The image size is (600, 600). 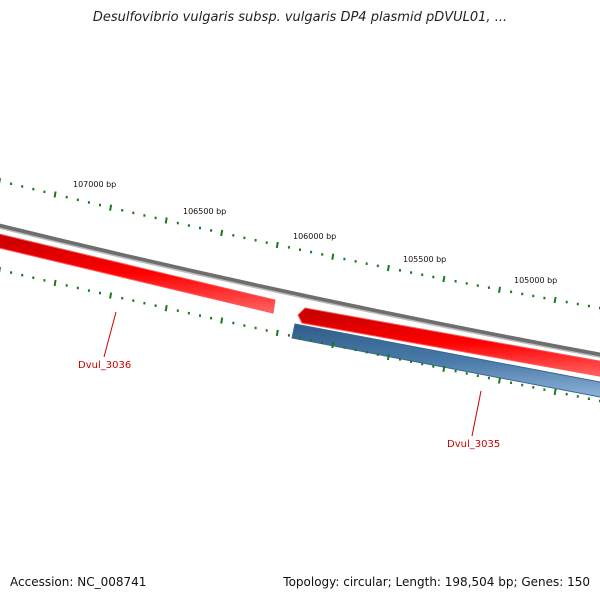 I want to click on position-label: 106500 bp, so click(x=204, y=211).